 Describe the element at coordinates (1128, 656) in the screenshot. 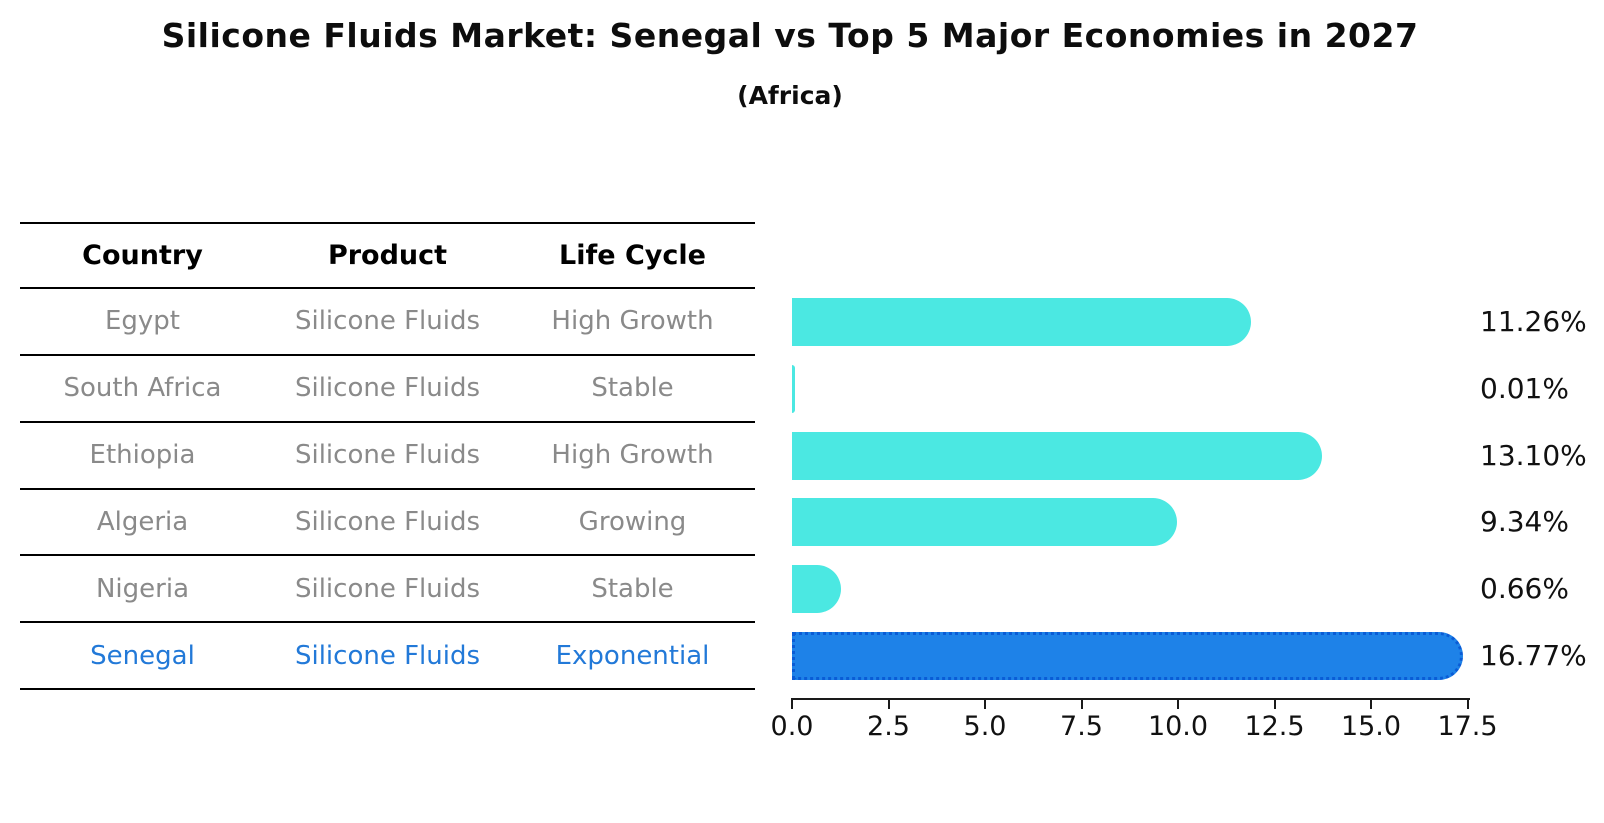

I see `bar-senegal` at that location.